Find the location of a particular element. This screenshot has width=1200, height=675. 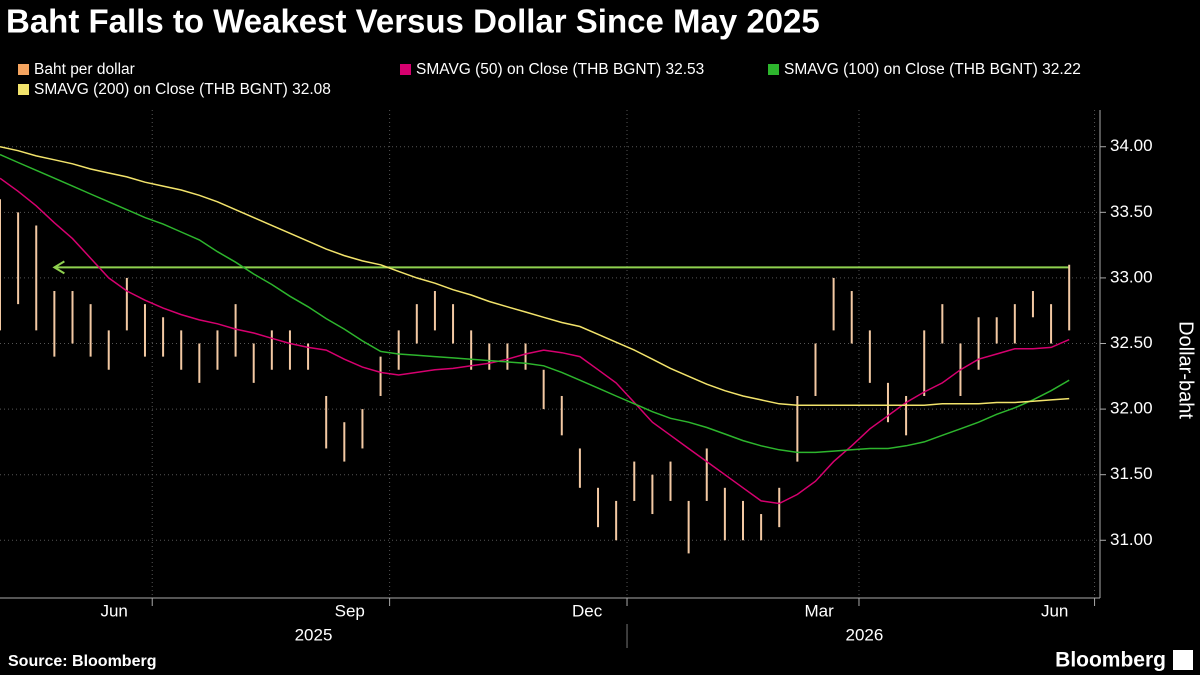

x-tick-label: Dec is located at coordinates (587, 610).